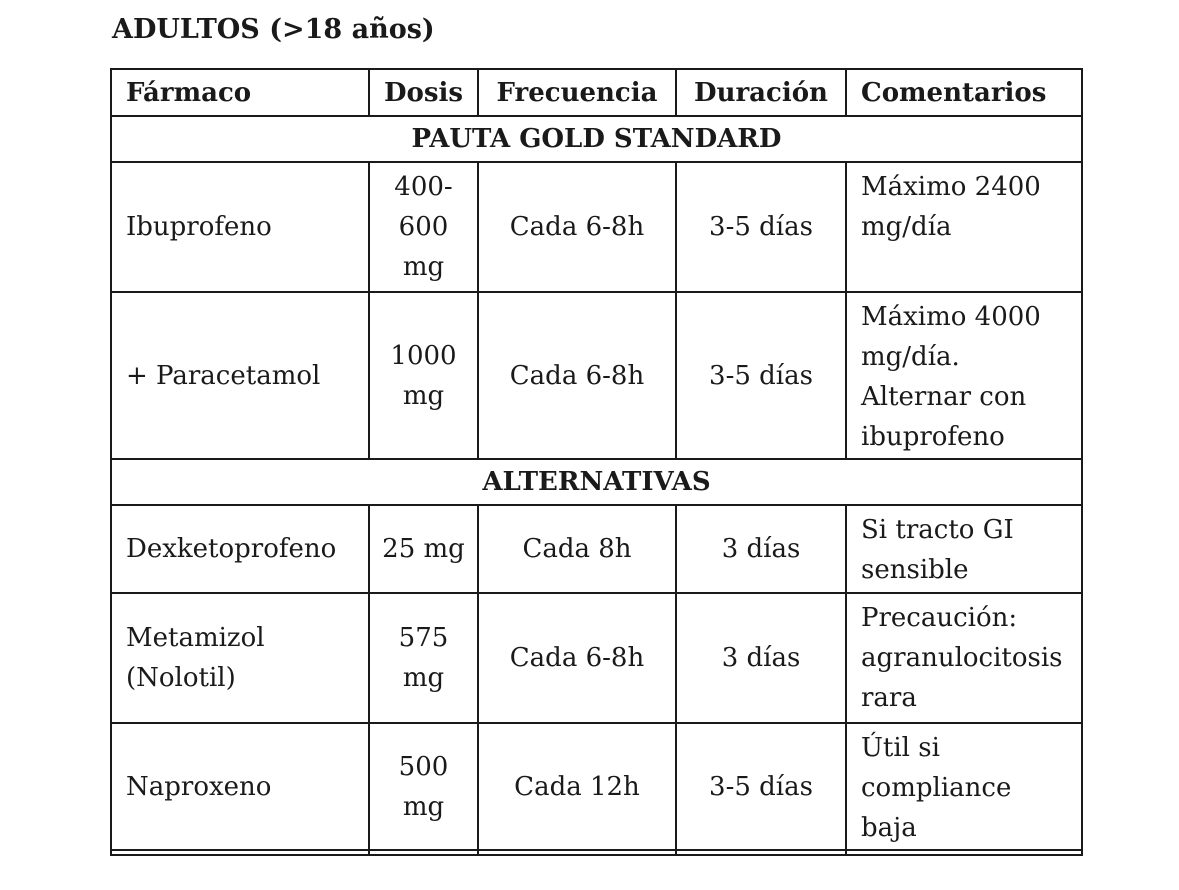 This screenshot has height=890, width=1179. Describe the element at coordinates (240, 786) in the screenshot. I see `cell-farmaco: Naproxeno` at that location.